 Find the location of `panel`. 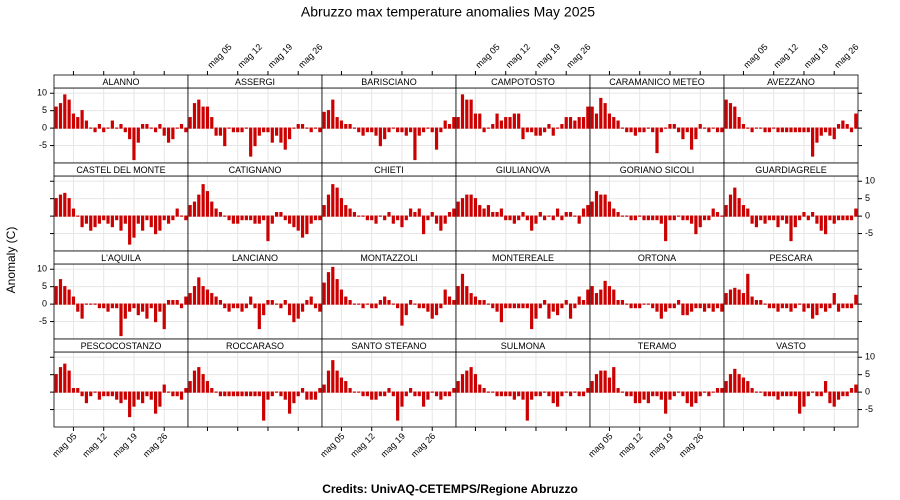

panel is located at coordinates (791, 125).